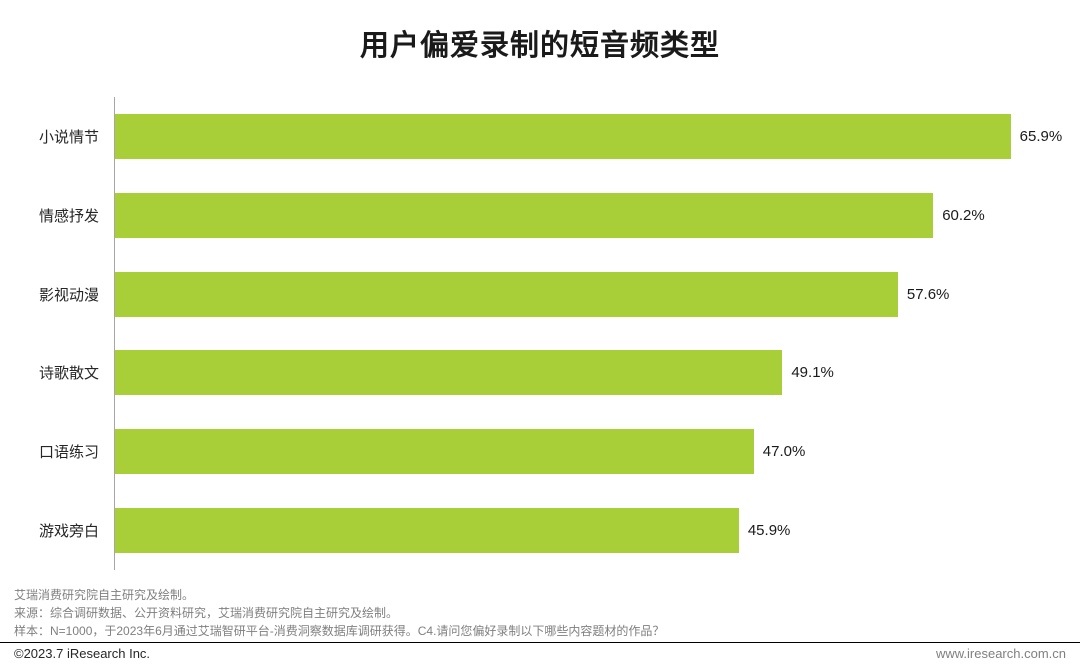  I want to click on category-label: 口语练习, so click(68, 453).